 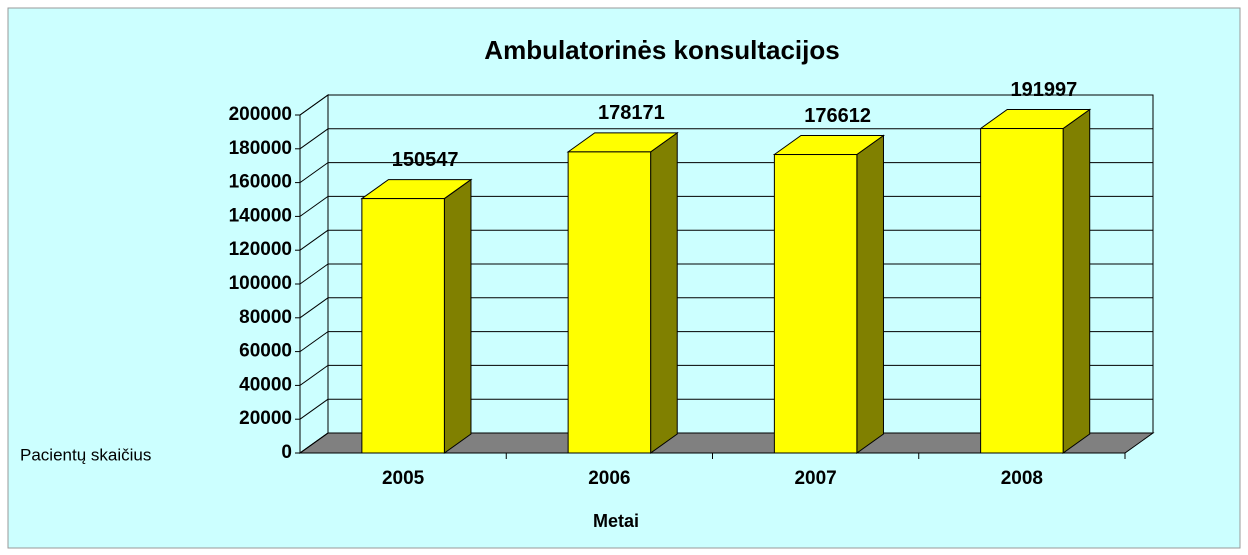 What do you see at coordinates (661, 50) in the screenshot?
I see `chart-title: Ambulatorinės konsultacijos` at bounding box center [661, 50].